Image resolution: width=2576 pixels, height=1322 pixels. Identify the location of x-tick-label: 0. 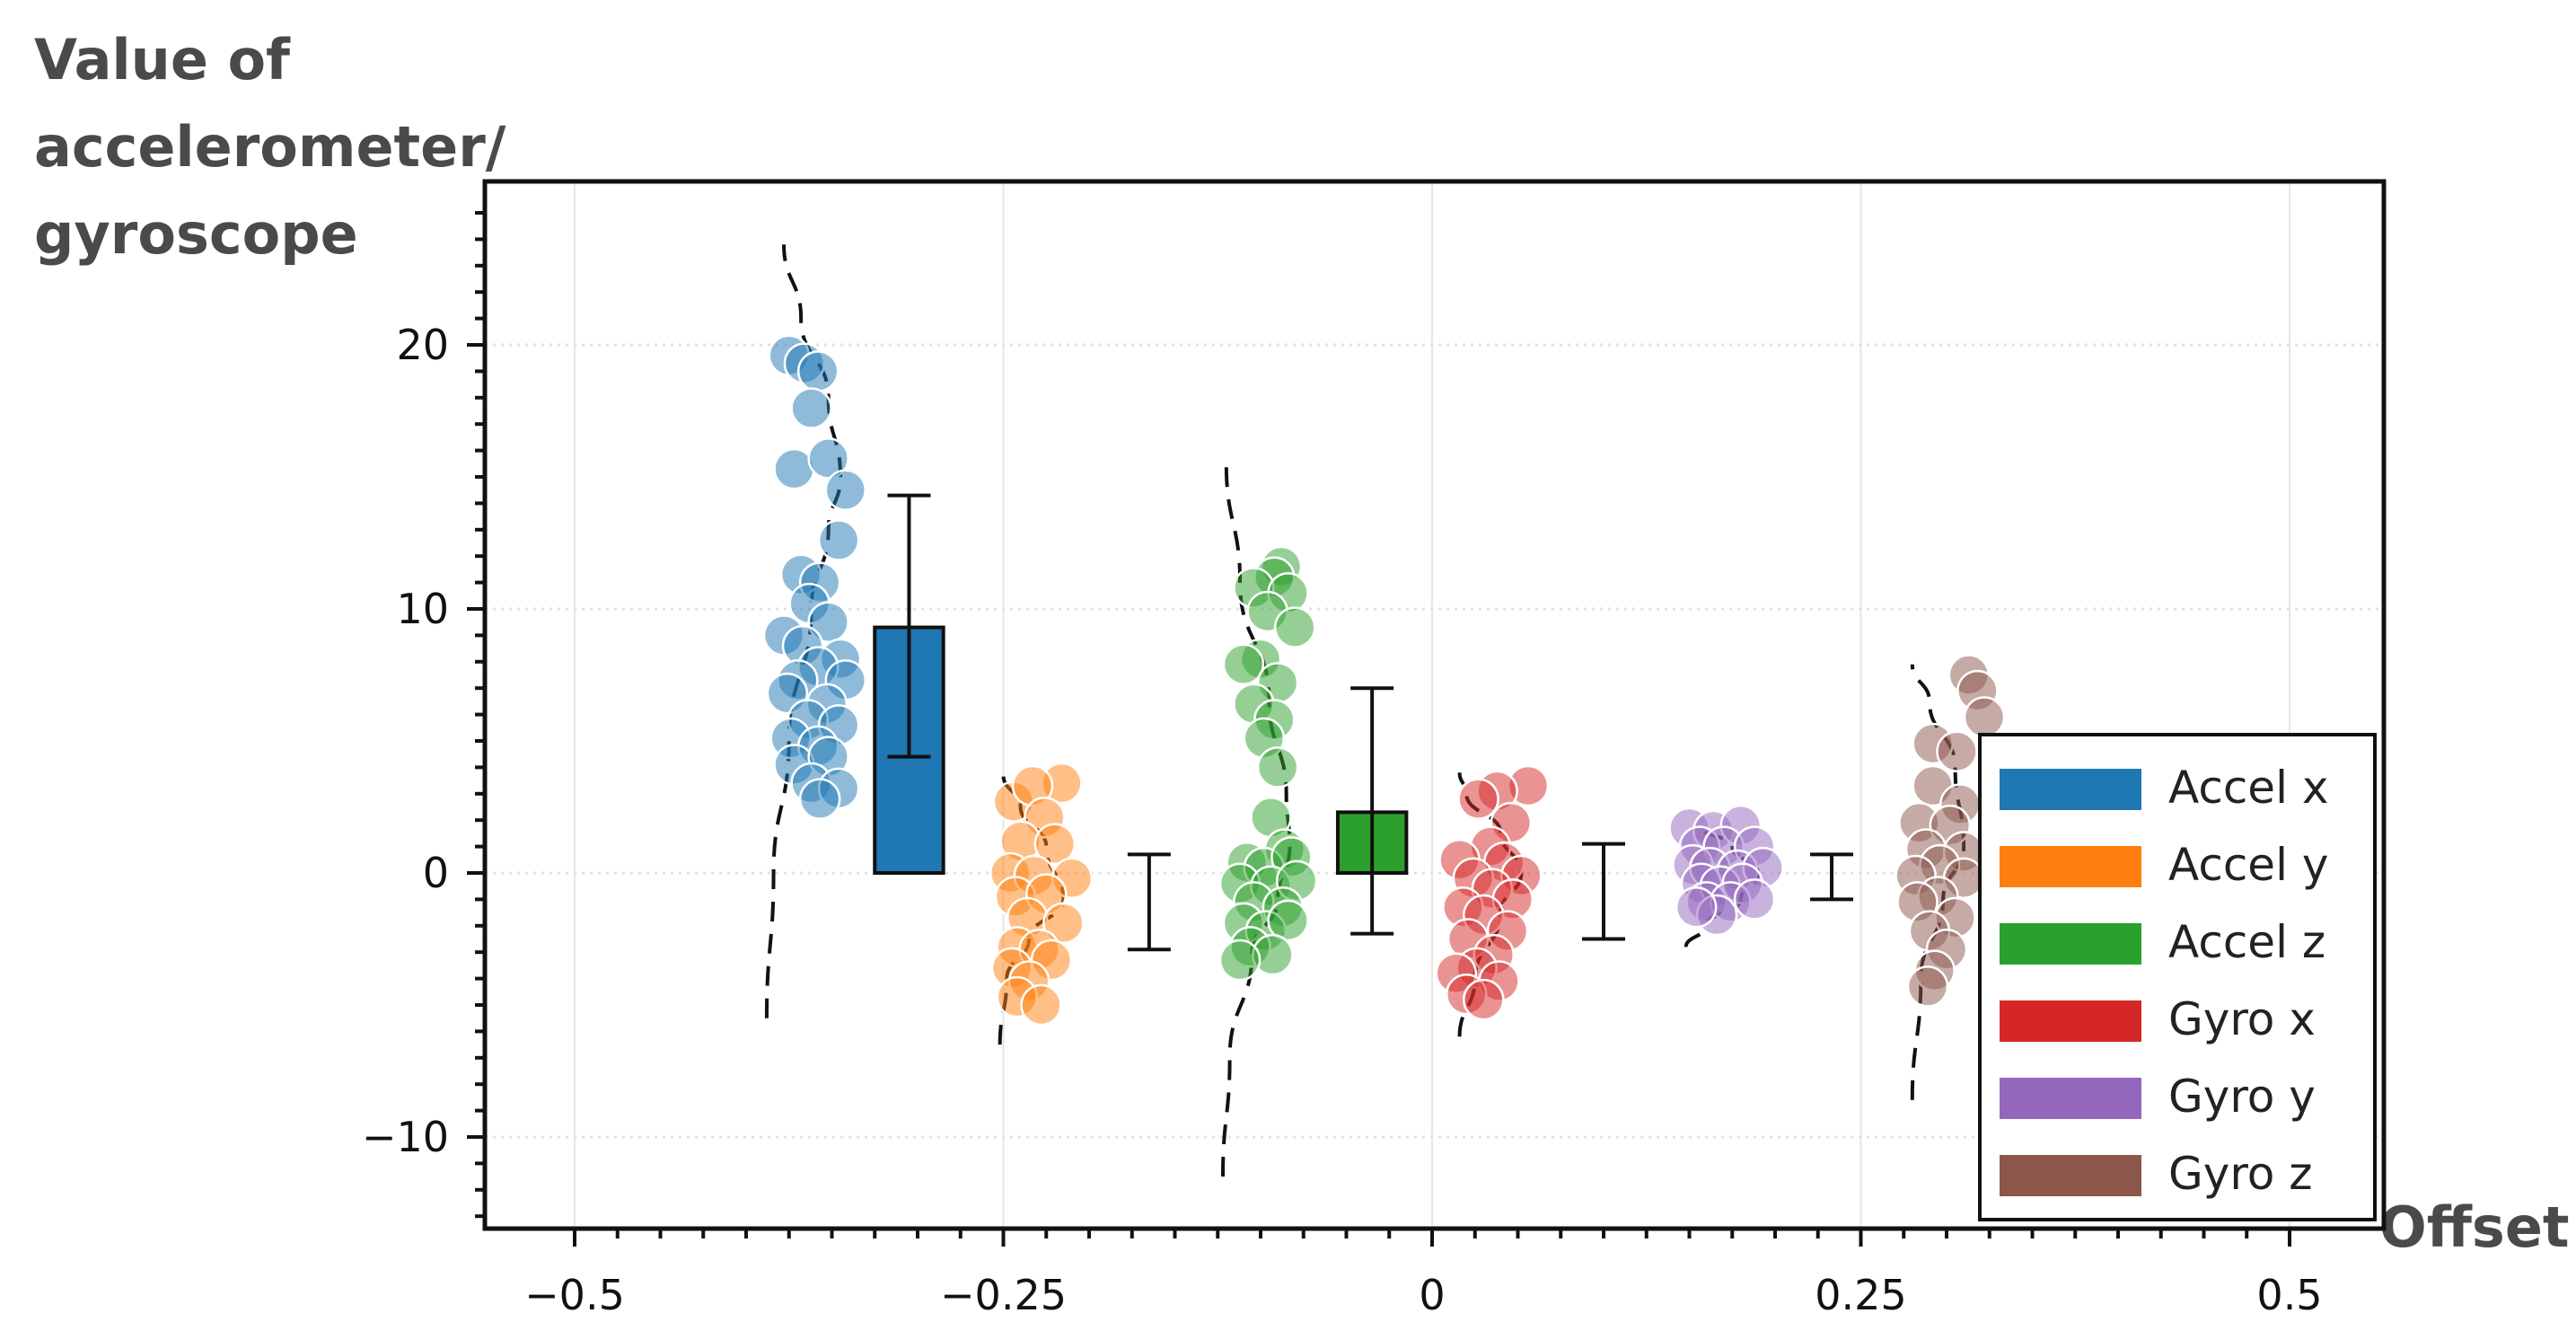
(1432, 1295).